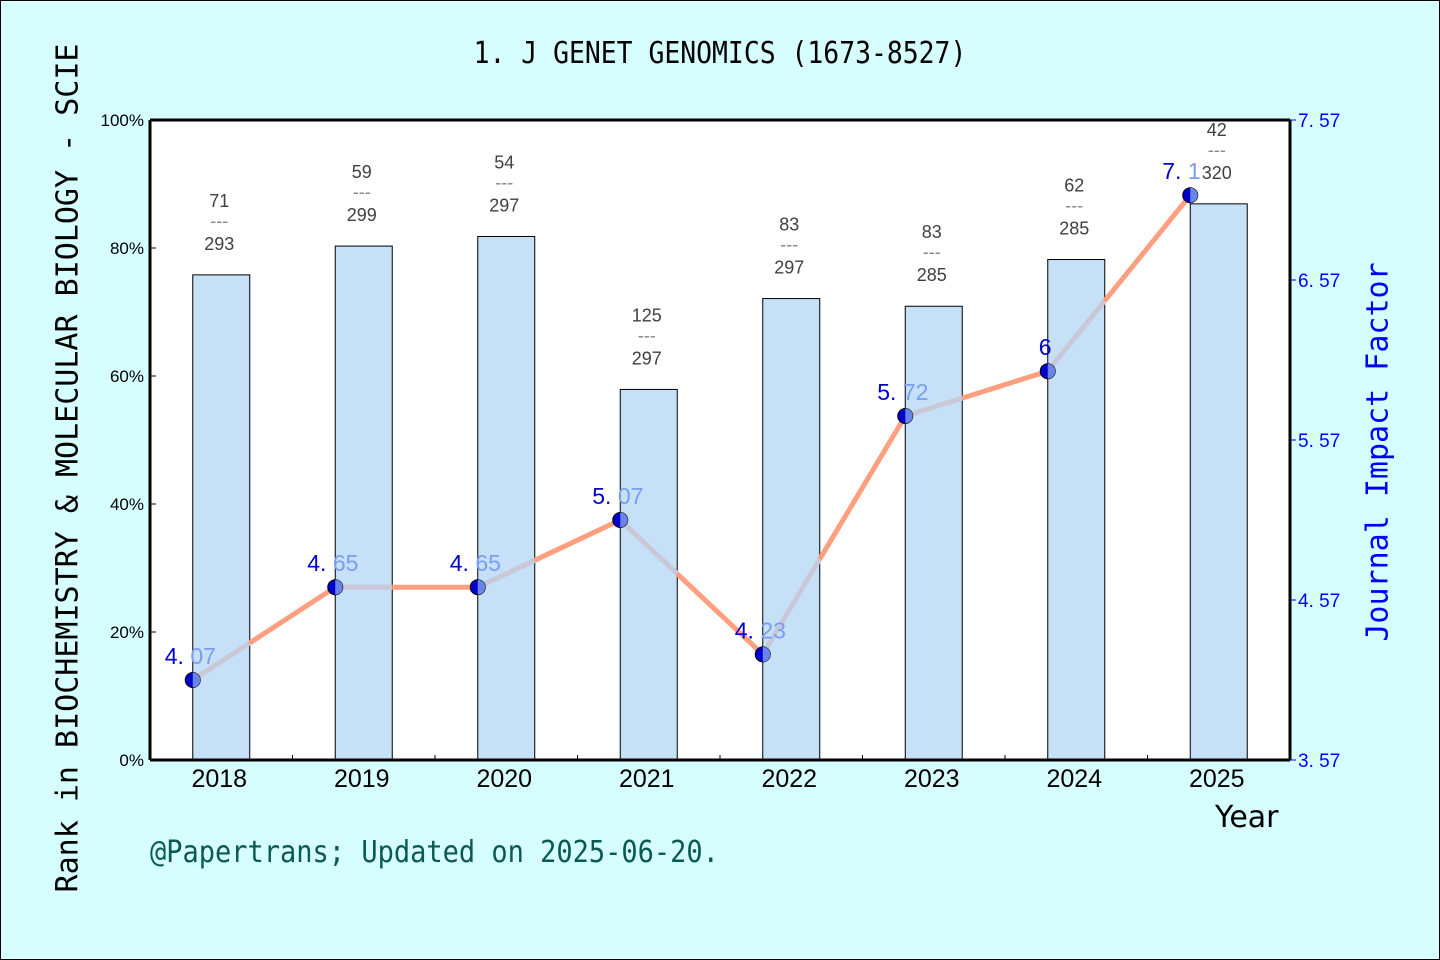 This screenshot has height=960, width=1440. What do you see at coordinates (1045, 347) in the screenshot?
I see `if-value-label: 6` at bounding box center [1045, 347].